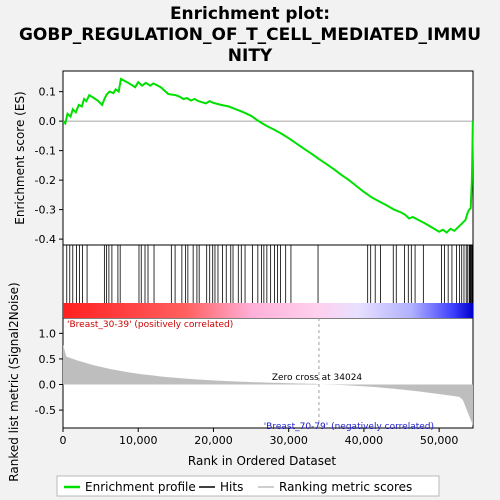 This screenshot has height=500, width=500. I want to click on y-axis-label-metric: Ranked list metric (Signal2Noise), so click(14, 381).